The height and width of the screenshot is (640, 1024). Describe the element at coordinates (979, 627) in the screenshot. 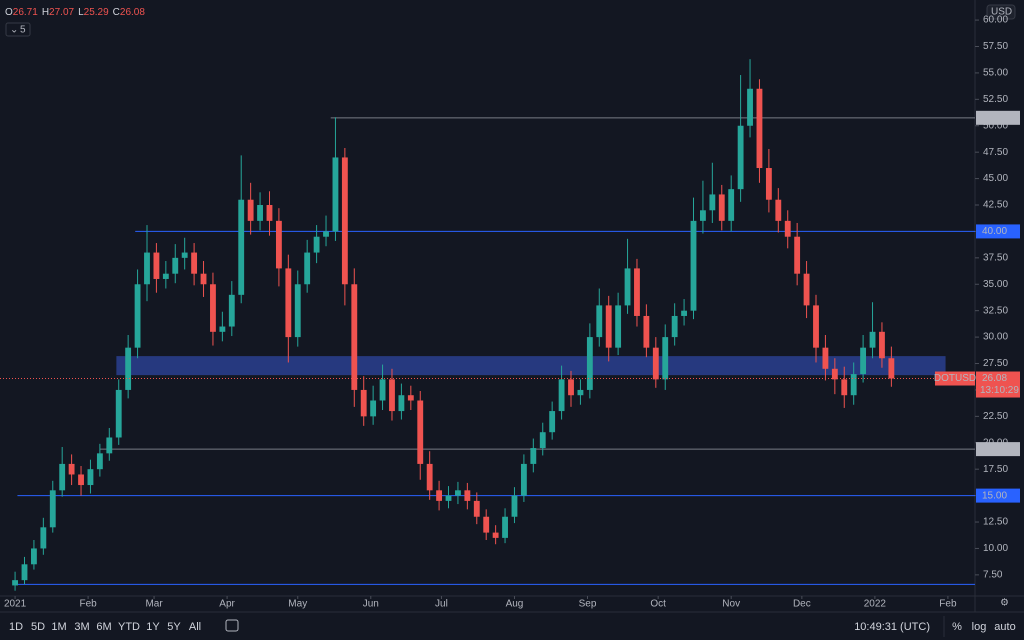

I see `scale-button: log` at that location.